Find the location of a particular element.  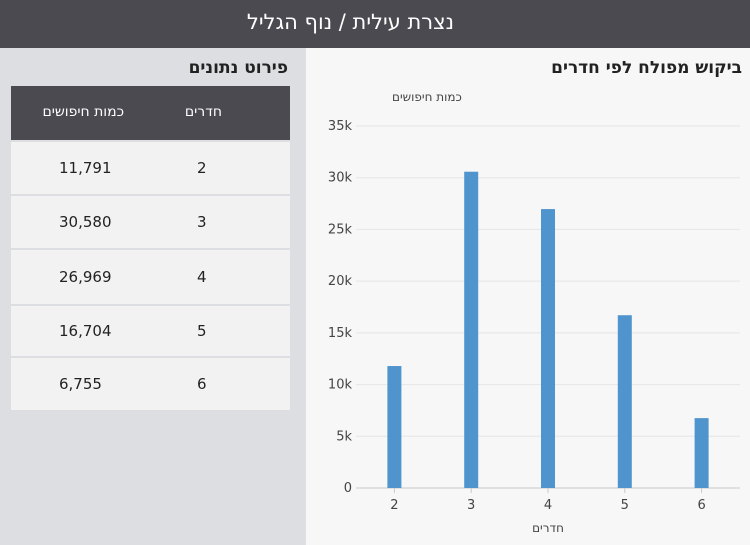

cell-searches: 11,791 is located at coordinates (85, 168).